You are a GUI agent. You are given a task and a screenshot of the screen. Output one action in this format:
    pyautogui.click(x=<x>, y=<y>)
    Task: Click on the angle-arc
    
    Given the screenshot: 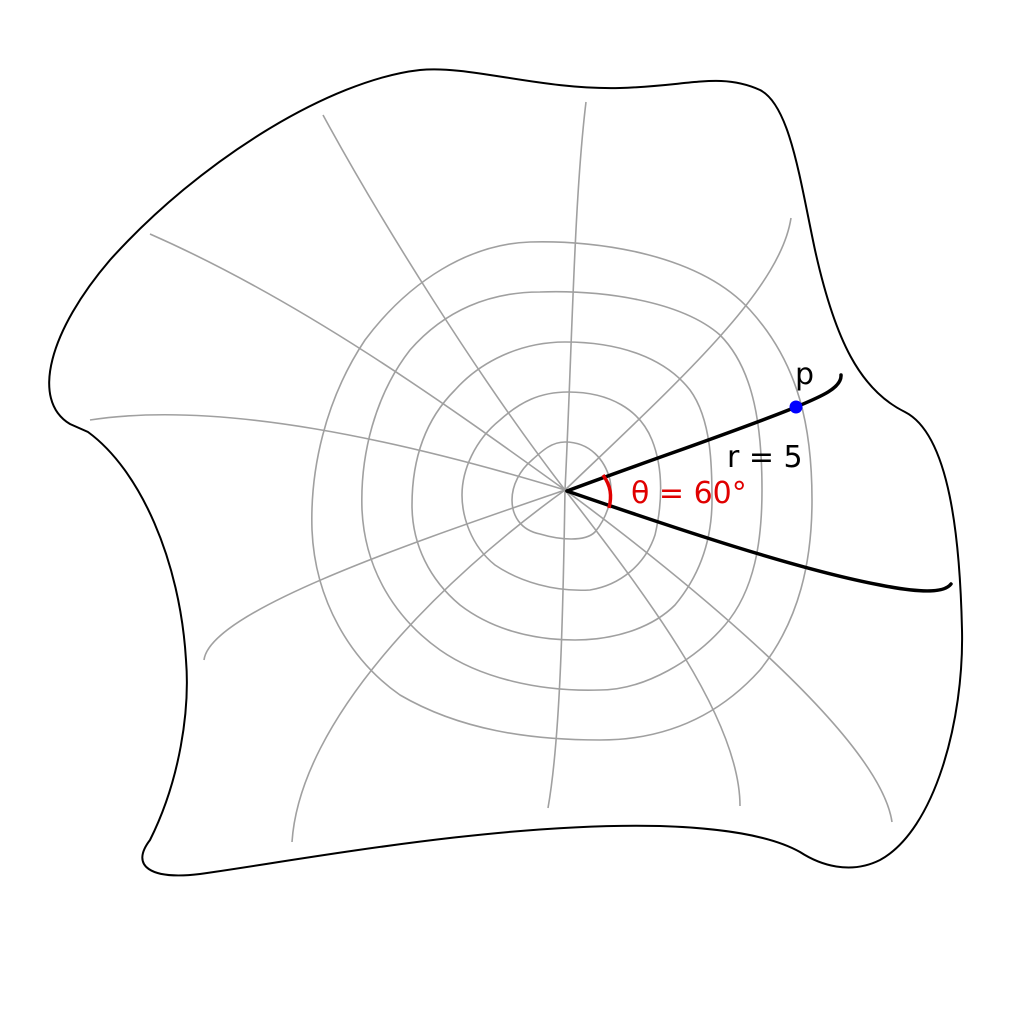 What is the action you would take?
    pyautogui.click(x=607, y=491)
    